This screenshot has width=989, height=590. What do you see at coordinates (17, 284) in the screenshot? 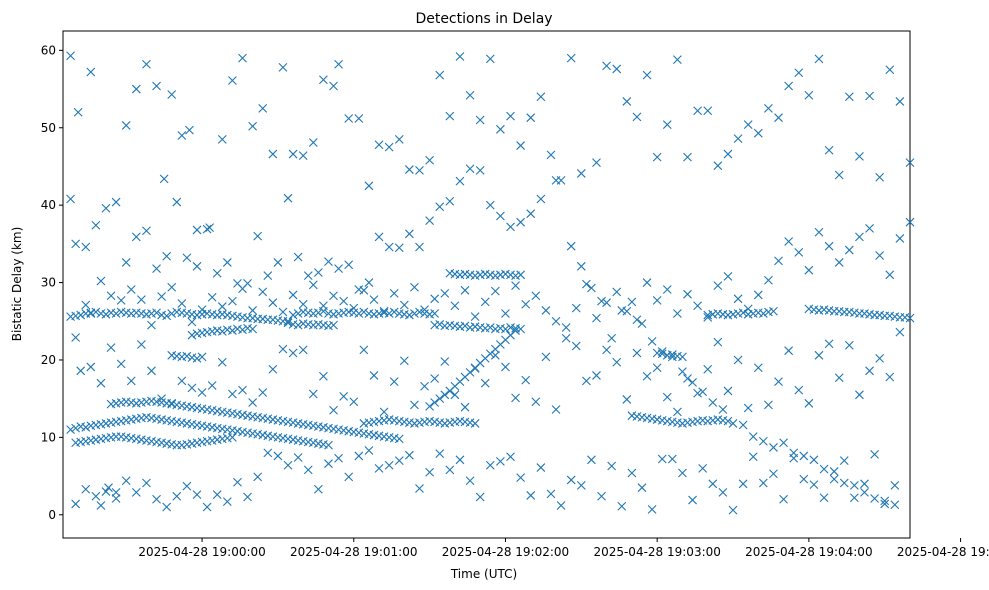
I see `y-axis-label: Bistatic Delay (km)` at bounding box center [17, 284].